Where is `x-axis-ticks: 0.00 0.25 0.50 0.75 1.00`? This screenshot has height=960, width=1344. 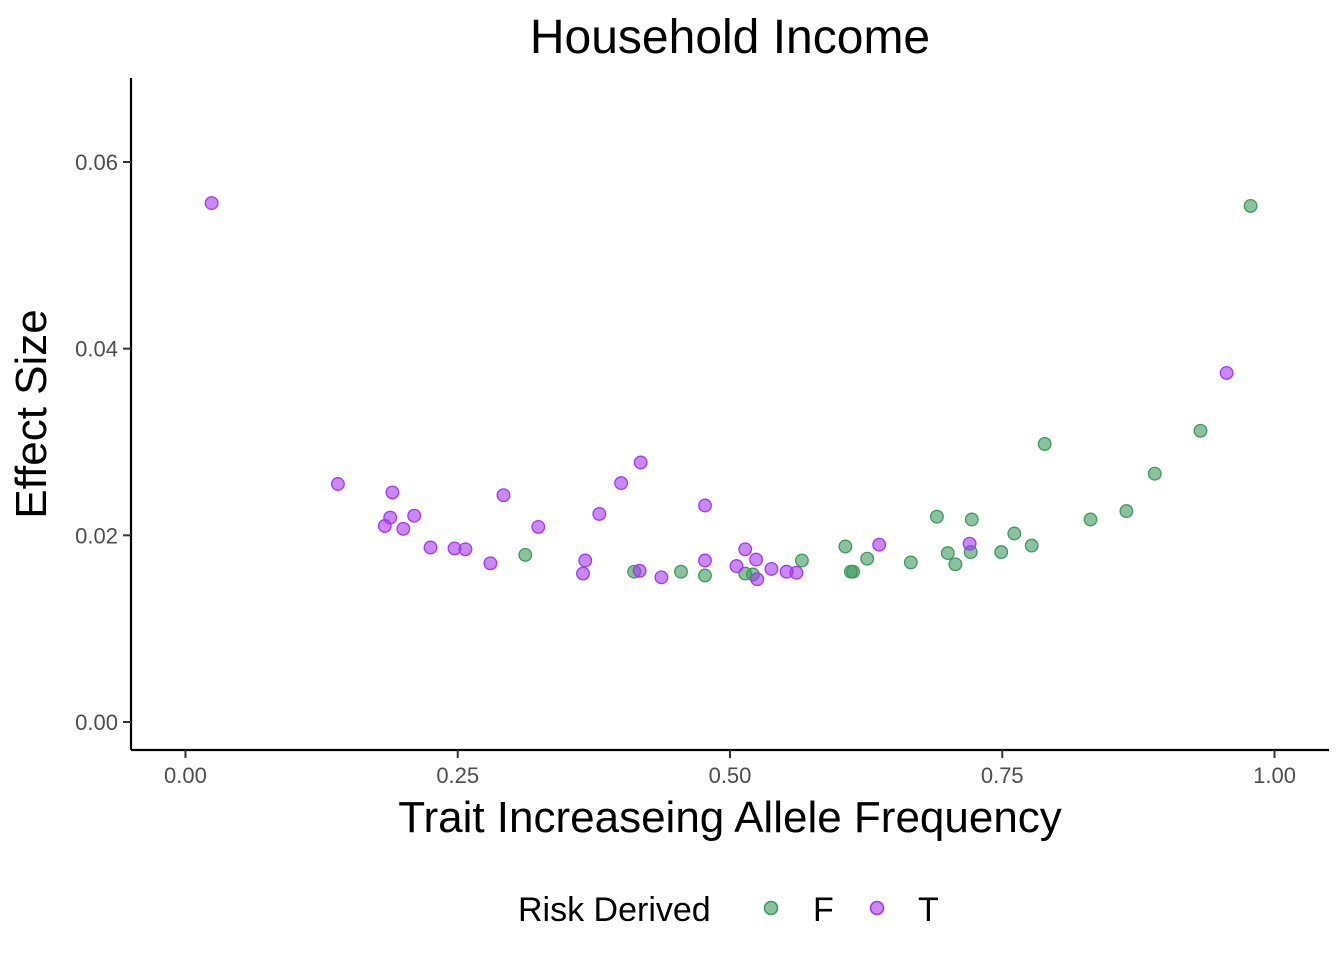 x-axis-ticks: 0.00 0.25 0.50 0.75 1.00 is located at coordinates (730, 769).